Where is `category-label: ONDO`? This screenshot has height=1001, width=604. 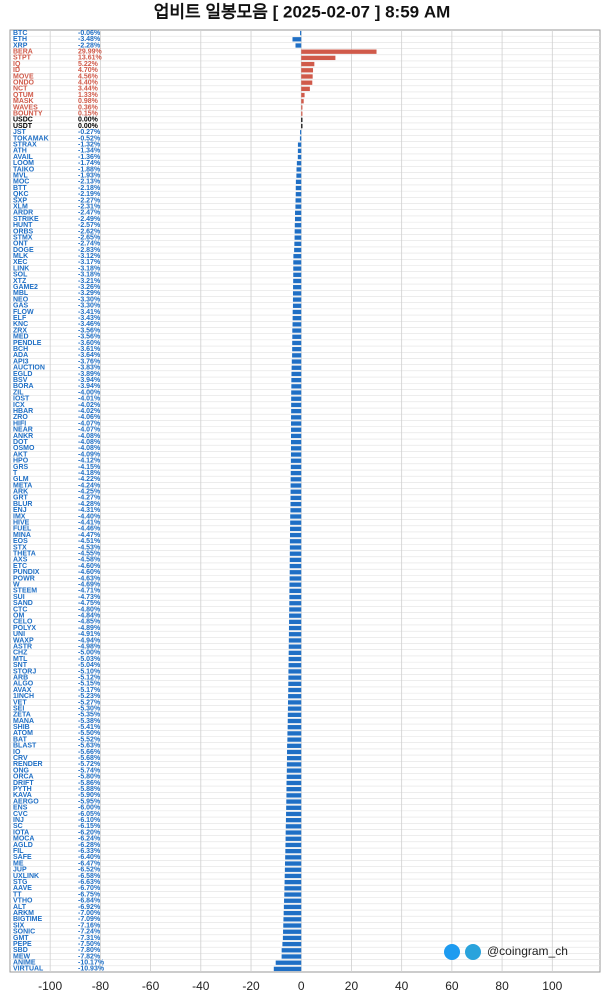 category-label: ONDO is located at coordinates (24, 83).